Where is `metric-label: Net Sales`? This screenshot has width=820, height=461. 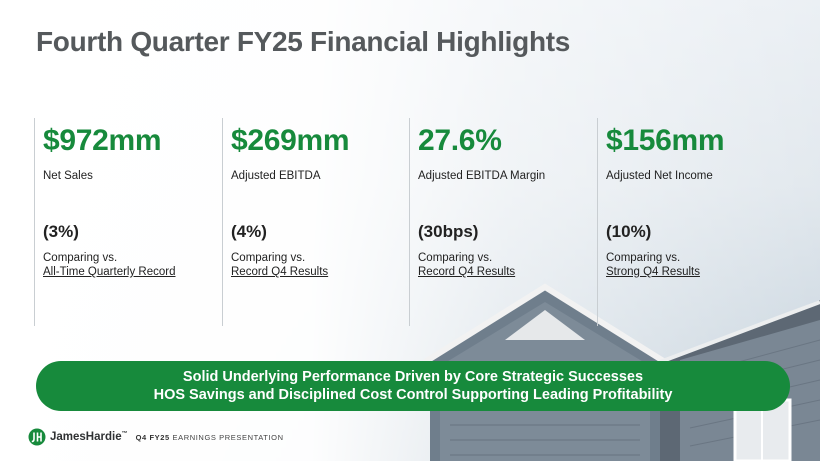 metric-label: Net Sales is located at coordinates (68, 176).